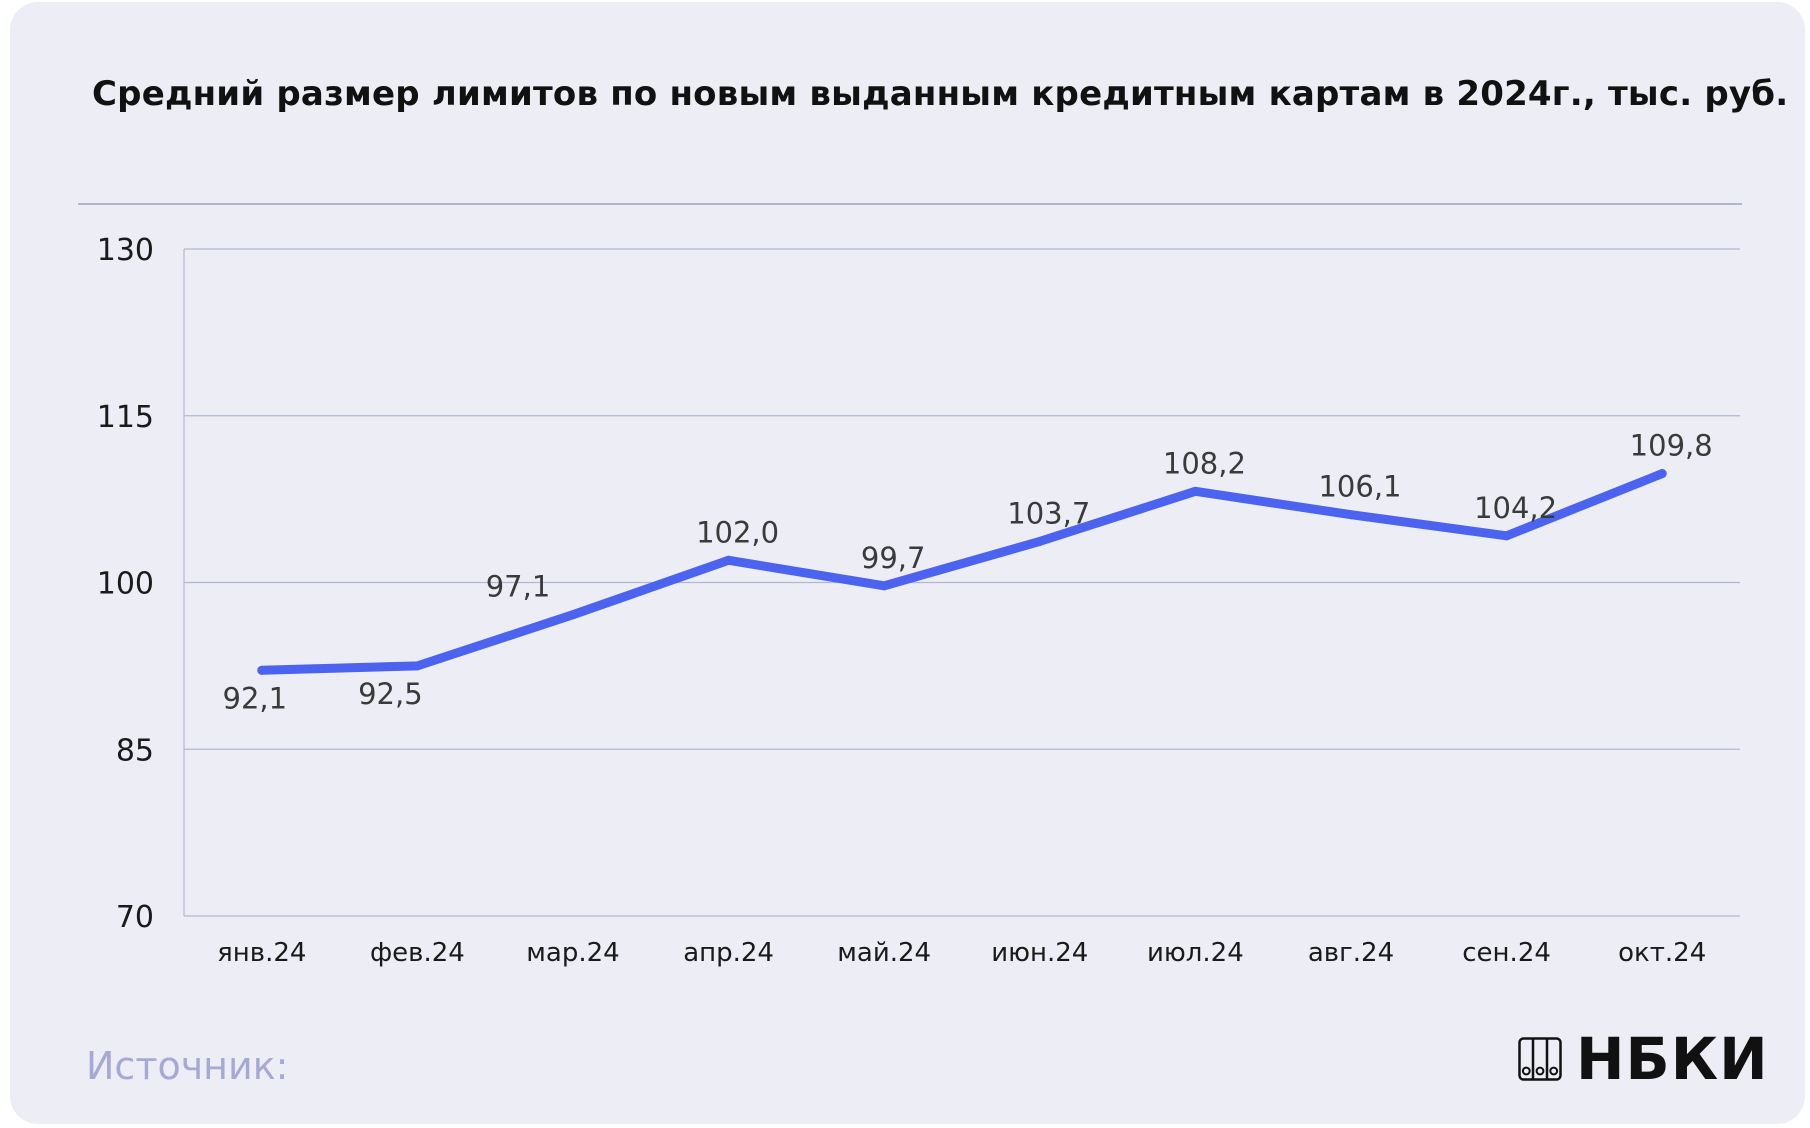  Describe the element at coordinates (125, 250) in the screenshot. I see `y-tick-label: 130` at that location.